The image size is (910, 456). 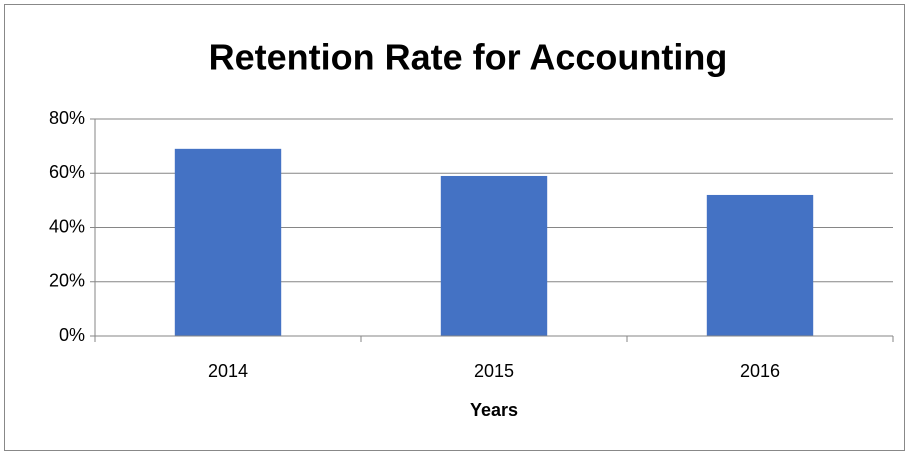 I want to click on x-tick-label: 2016, so click(x=760, y=371).